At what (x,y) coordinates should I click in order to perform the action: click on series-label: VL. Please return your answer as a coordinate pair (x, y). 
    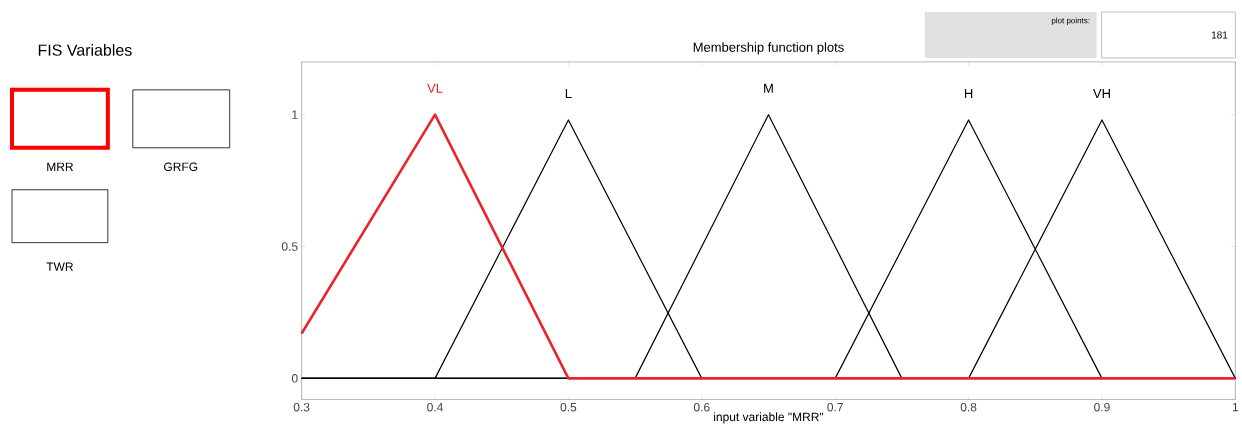
    Looking at the image, I should click on (435, 88).